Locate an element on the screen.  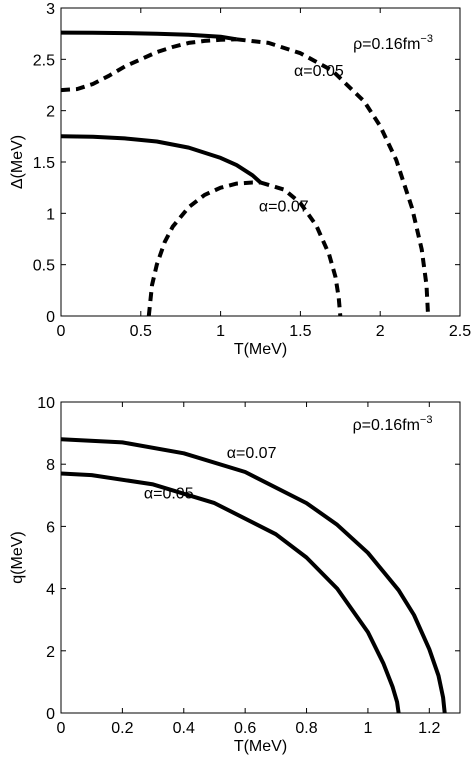
y-axis-label: q(MeV) is located at coordinates (17, 557).